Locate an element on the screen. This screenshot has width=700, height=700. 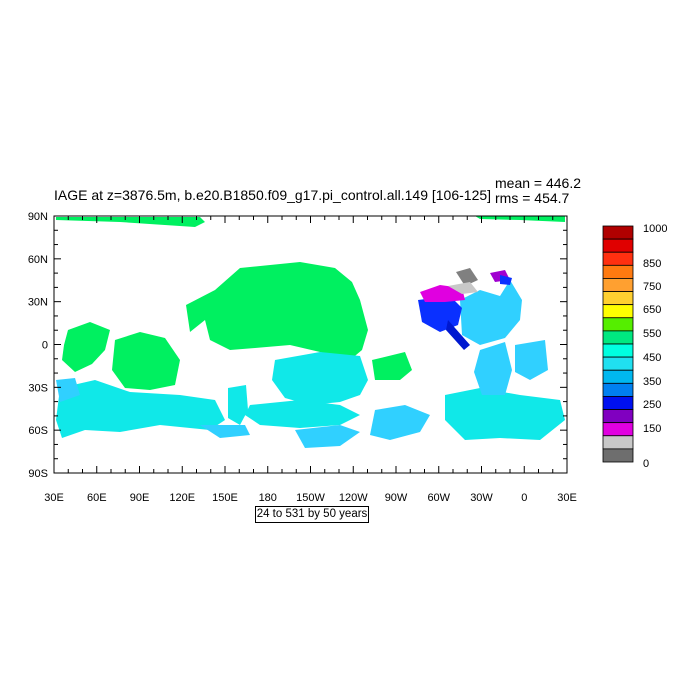
sw-pacific-lightblue is located at coordinates (400, 422).